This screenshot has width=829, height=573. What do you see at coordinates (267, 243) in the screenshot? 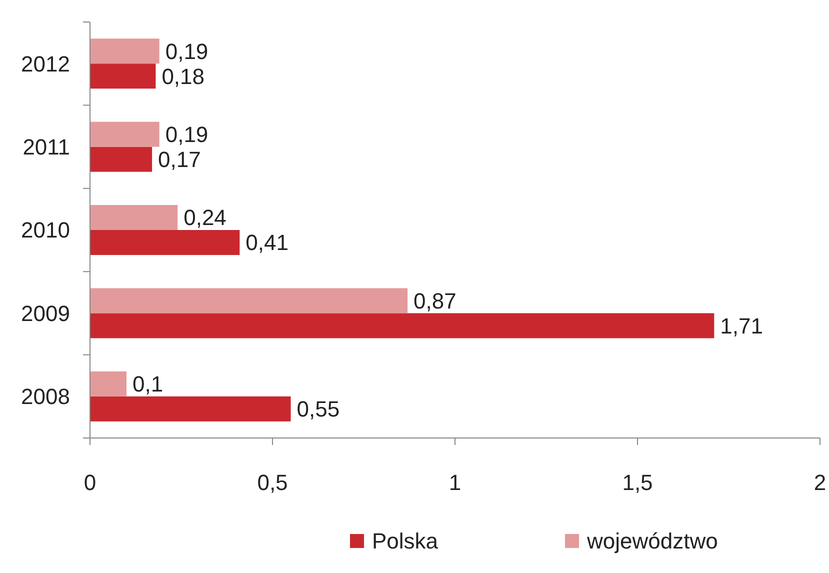
I see `data-label: 0,41` at bounding box center [267, 243].